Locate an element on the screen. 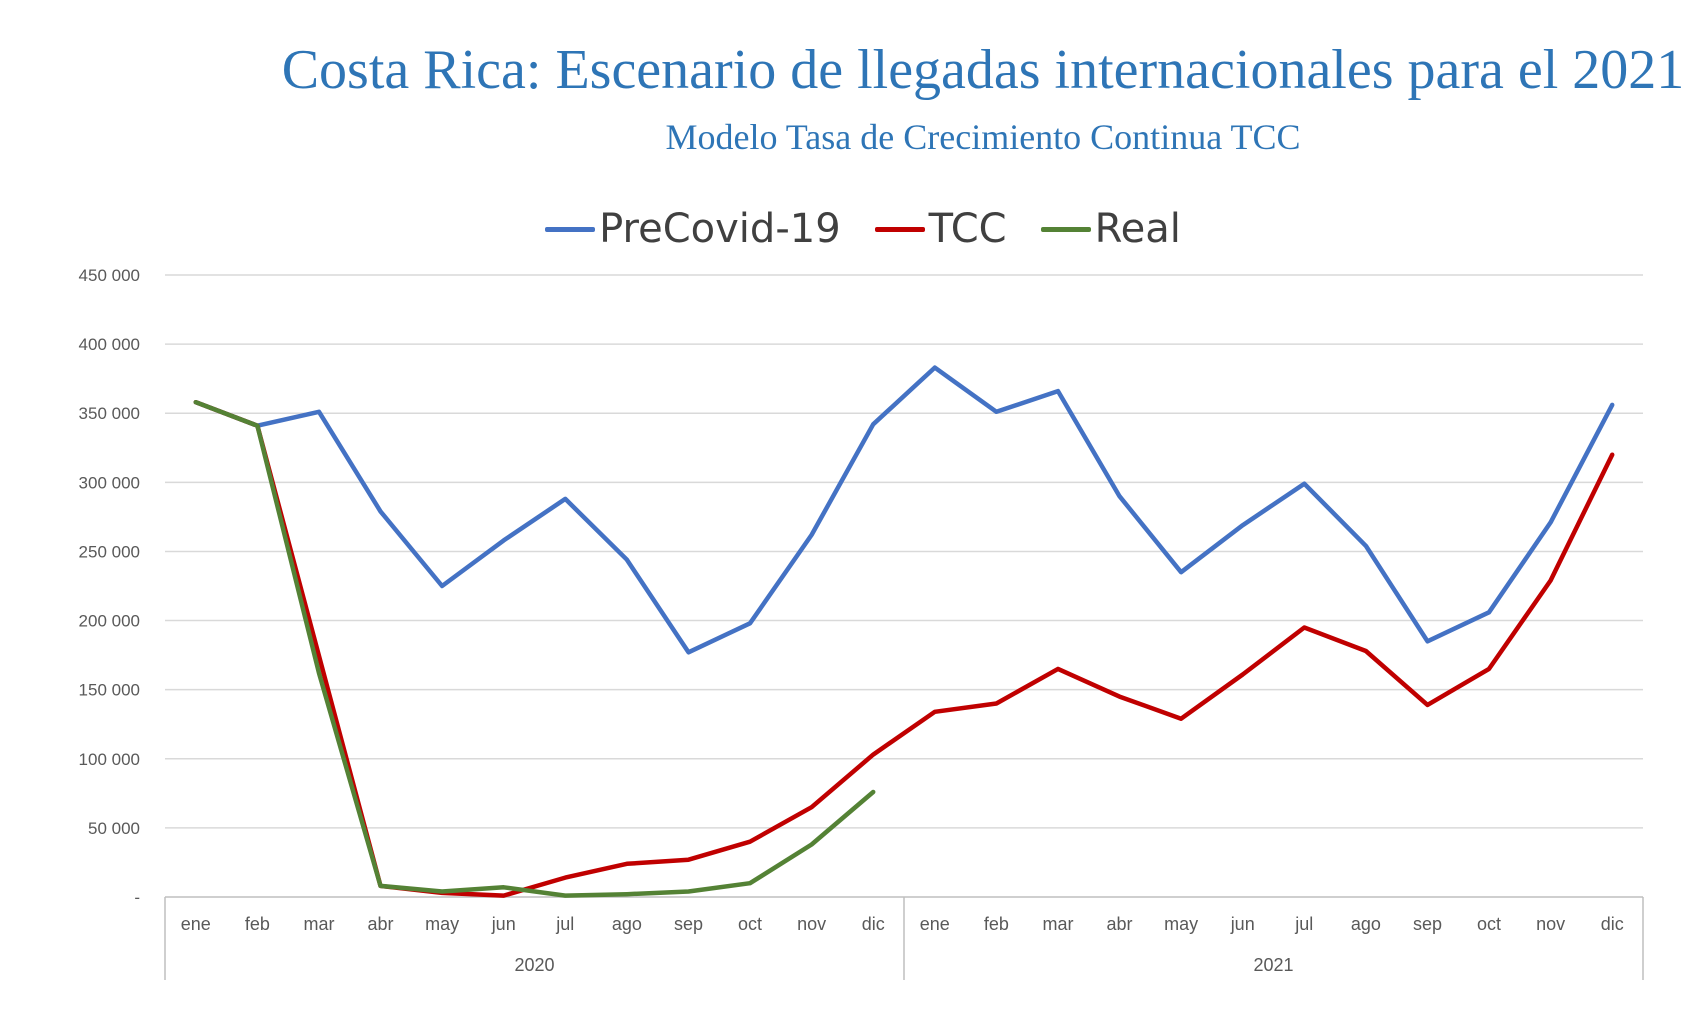 The height and width of the screenshot is (1020, 1706). legend-item-real: Real is located at coordinates (1110, 229).